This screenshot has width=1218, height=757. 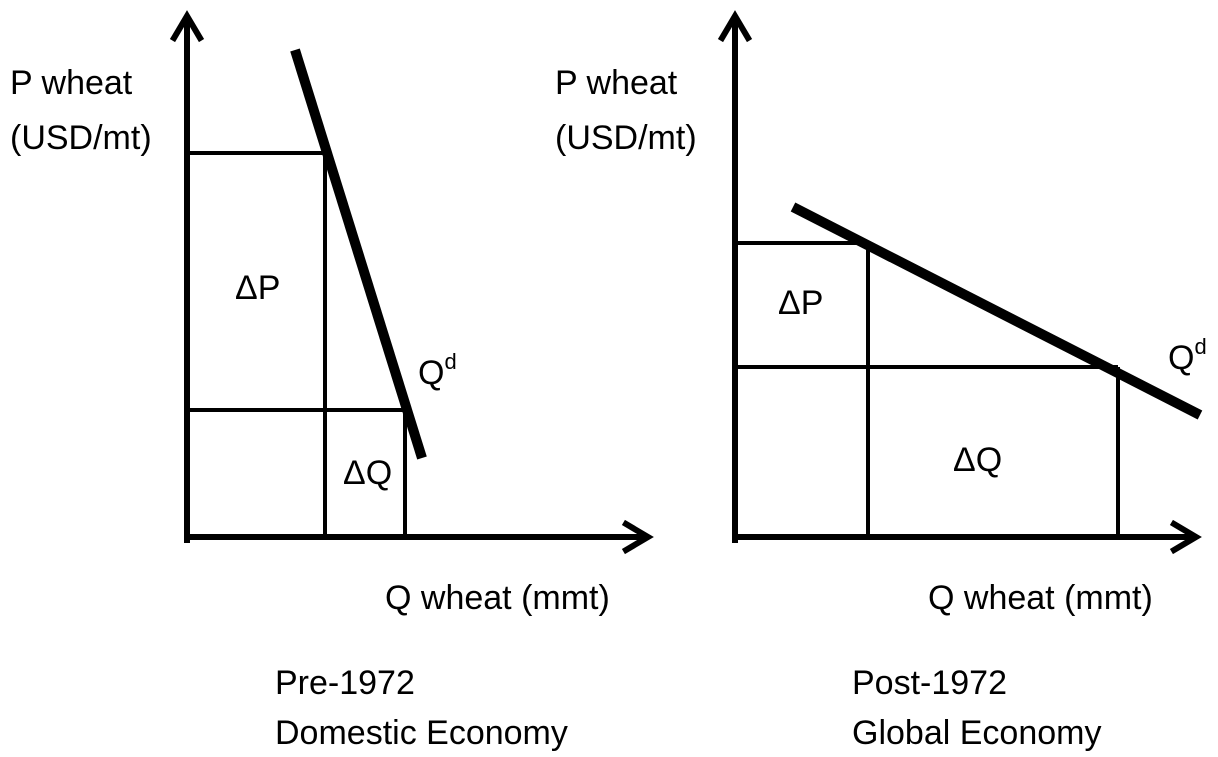 What do you see at coordinates (421, 733) in the screenshot?
I see `caption: Domestic Economy` at bounding box center [421, 733].